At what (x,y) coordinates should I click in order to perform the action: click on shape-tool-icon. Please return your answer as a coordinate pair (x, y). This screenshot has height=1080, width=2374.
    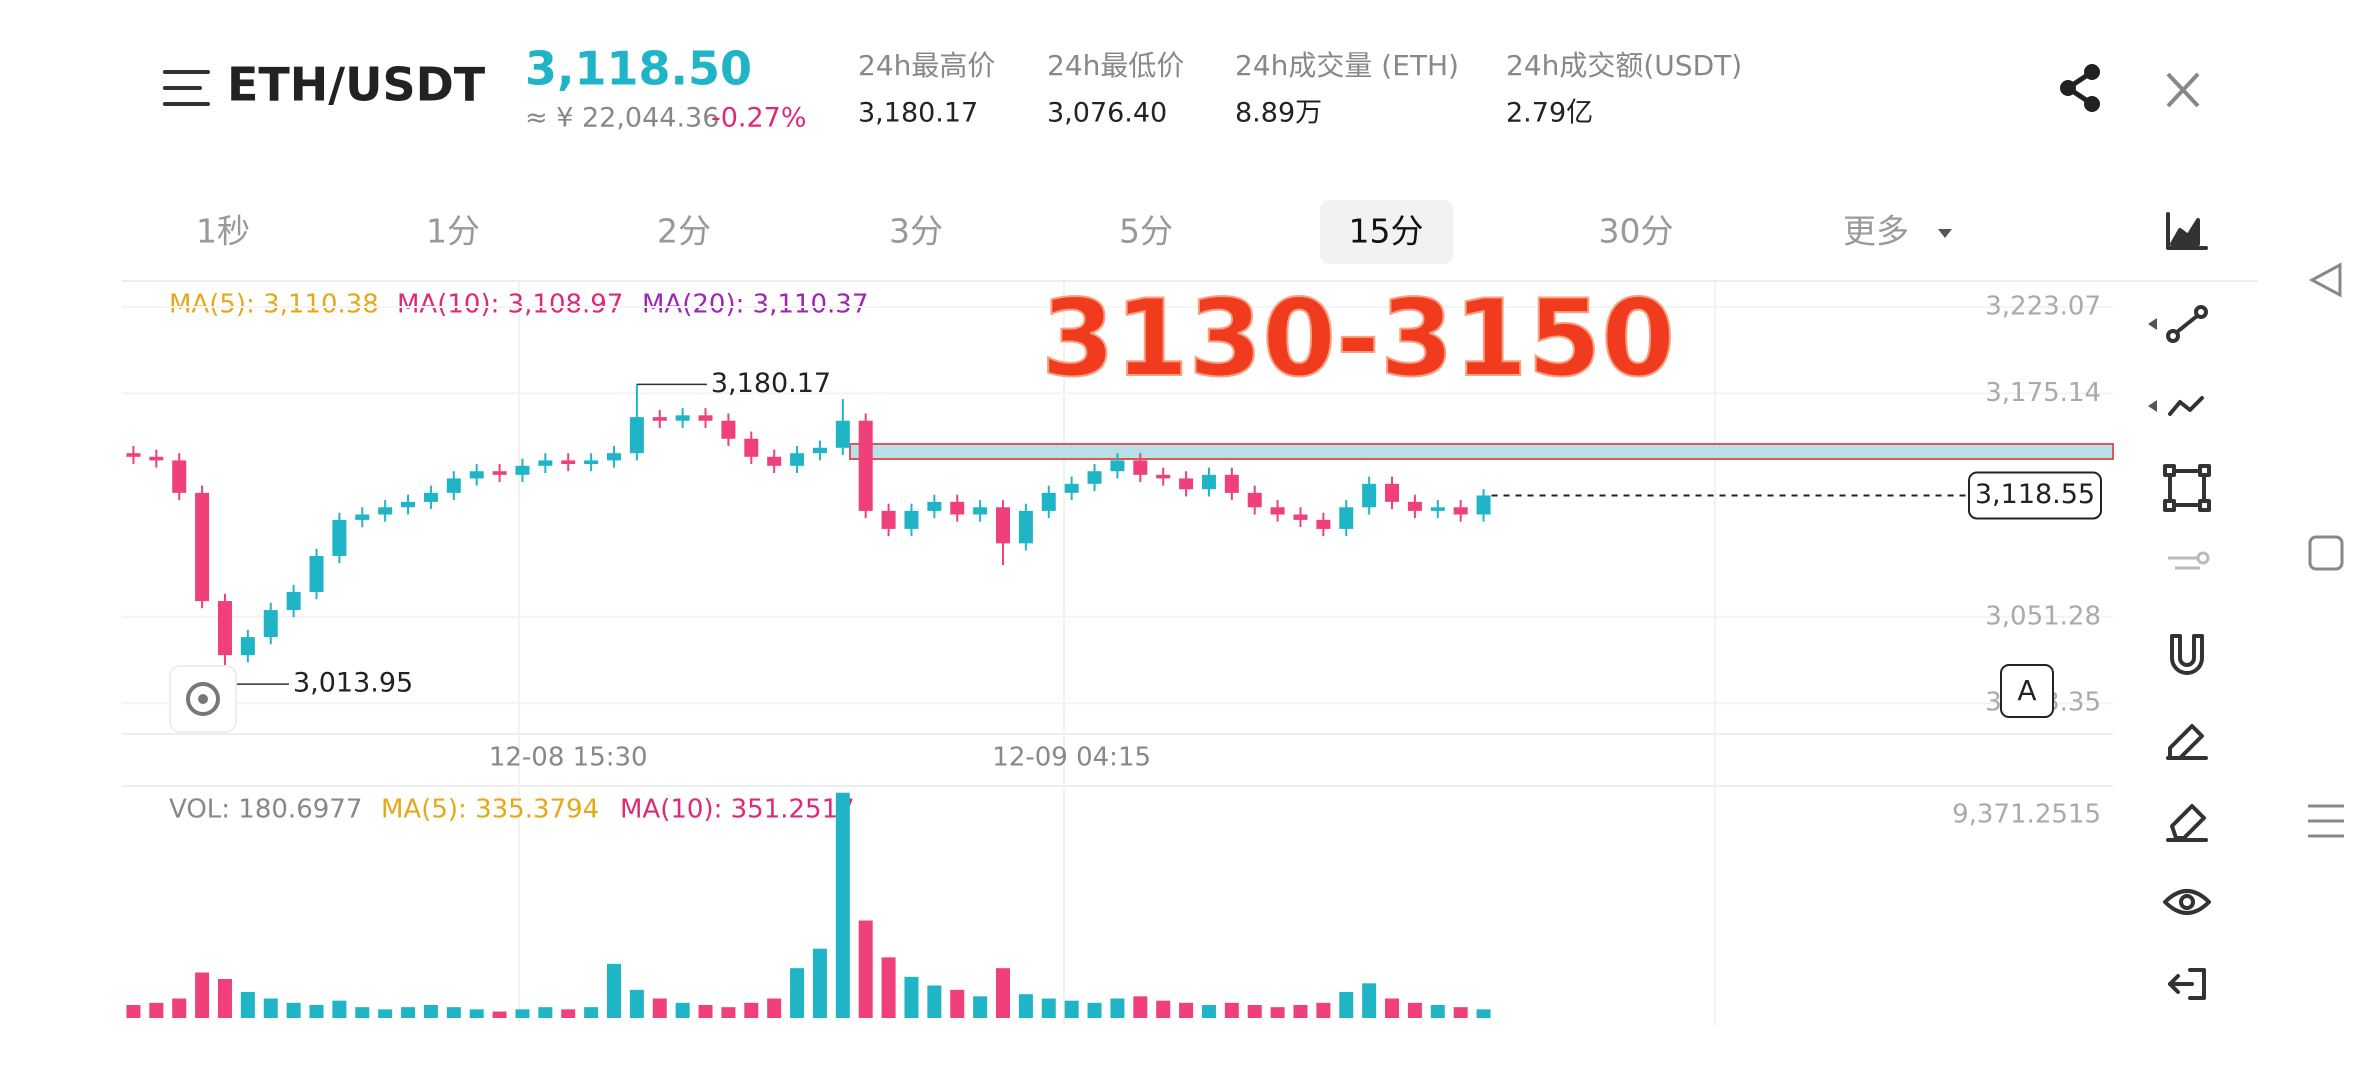
    Looking at the image, I should click on (2187, 488).